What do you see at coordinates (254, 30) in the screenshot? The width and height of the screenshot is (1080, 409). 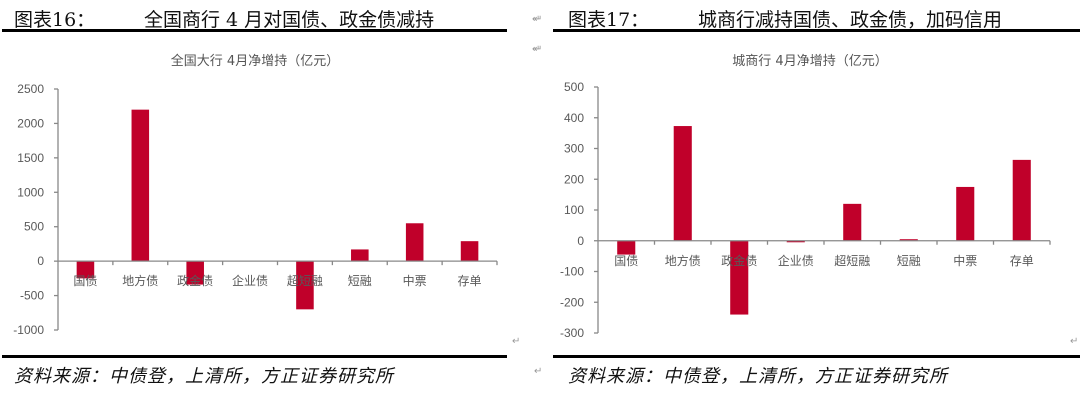 I see `figure-16-top-rule` at bounding box center [254, 30].